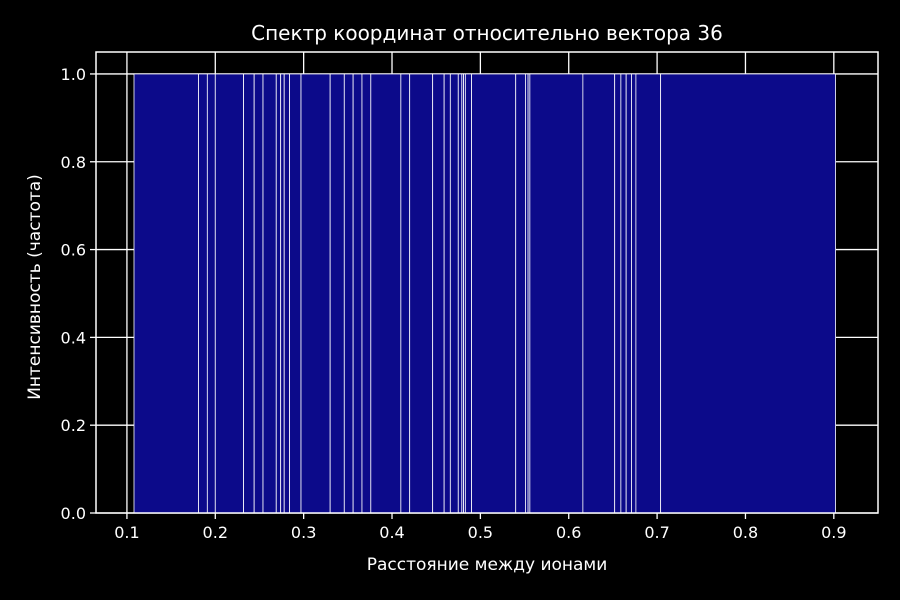 This screenshot has height=600, width=900. I want to click on y-axis-label: Интенсивность (частота), so click(35, 287).